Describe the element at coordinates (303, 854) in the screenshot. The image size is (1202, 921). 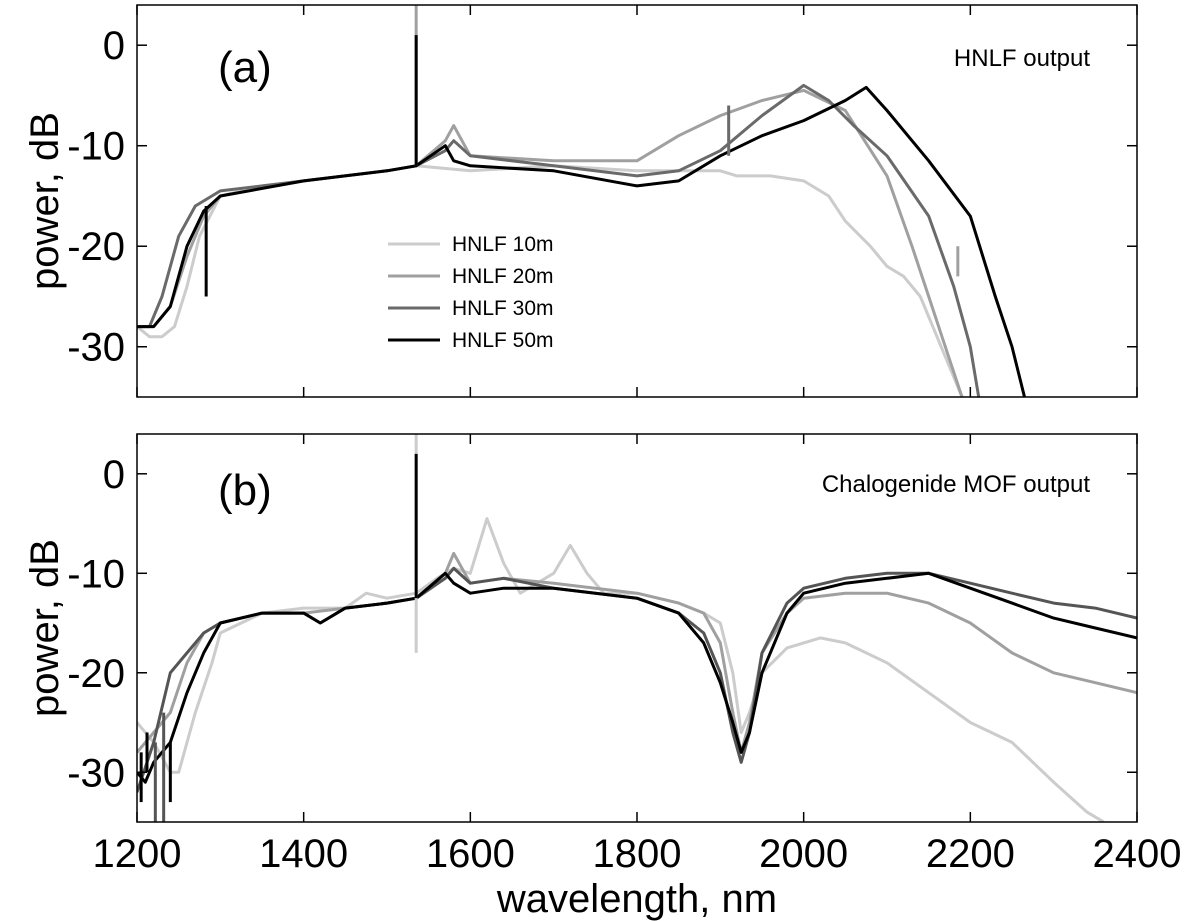
I see `x-tick-label: 1400` at that location.